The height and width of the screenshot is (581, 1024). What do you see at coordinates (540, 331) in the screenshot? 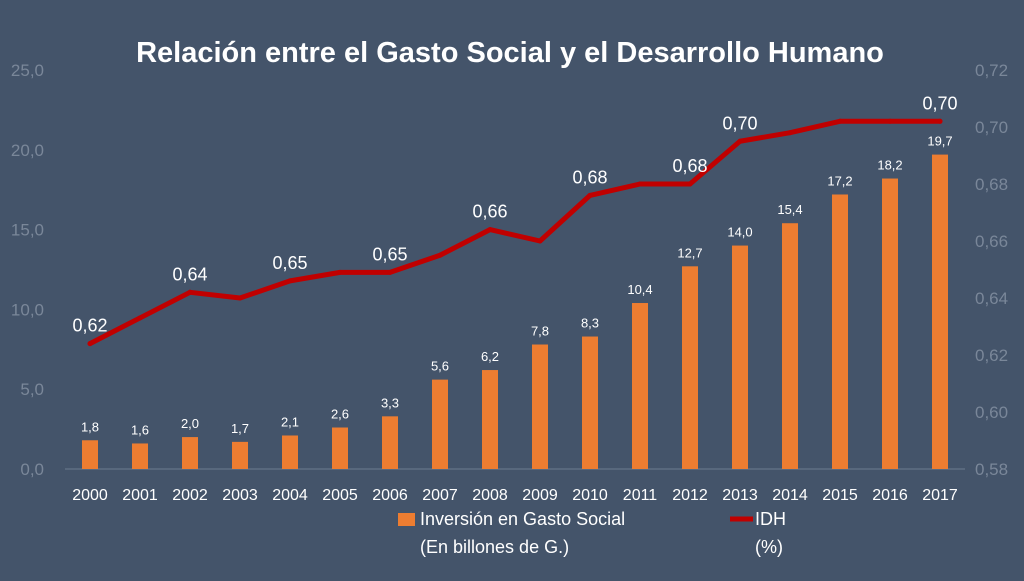
I see `bar-data-label: 7,8` at bounding box center [540, 331].